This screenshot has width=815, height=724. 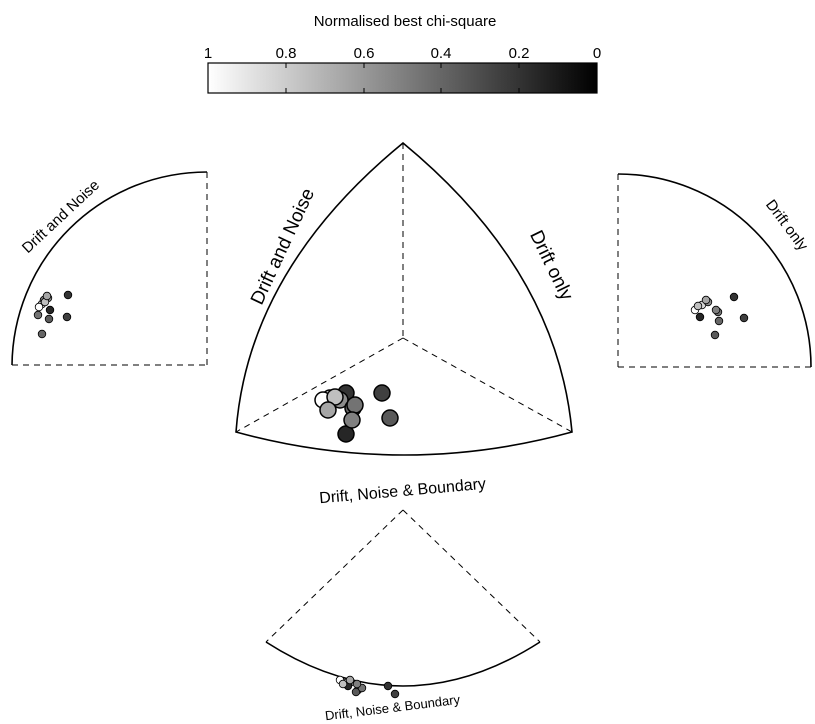 What do you see at coordinates (597, 53) in the screenshot?
I see `colorbar-tick-0: 0` at bounding box center [597, 53].